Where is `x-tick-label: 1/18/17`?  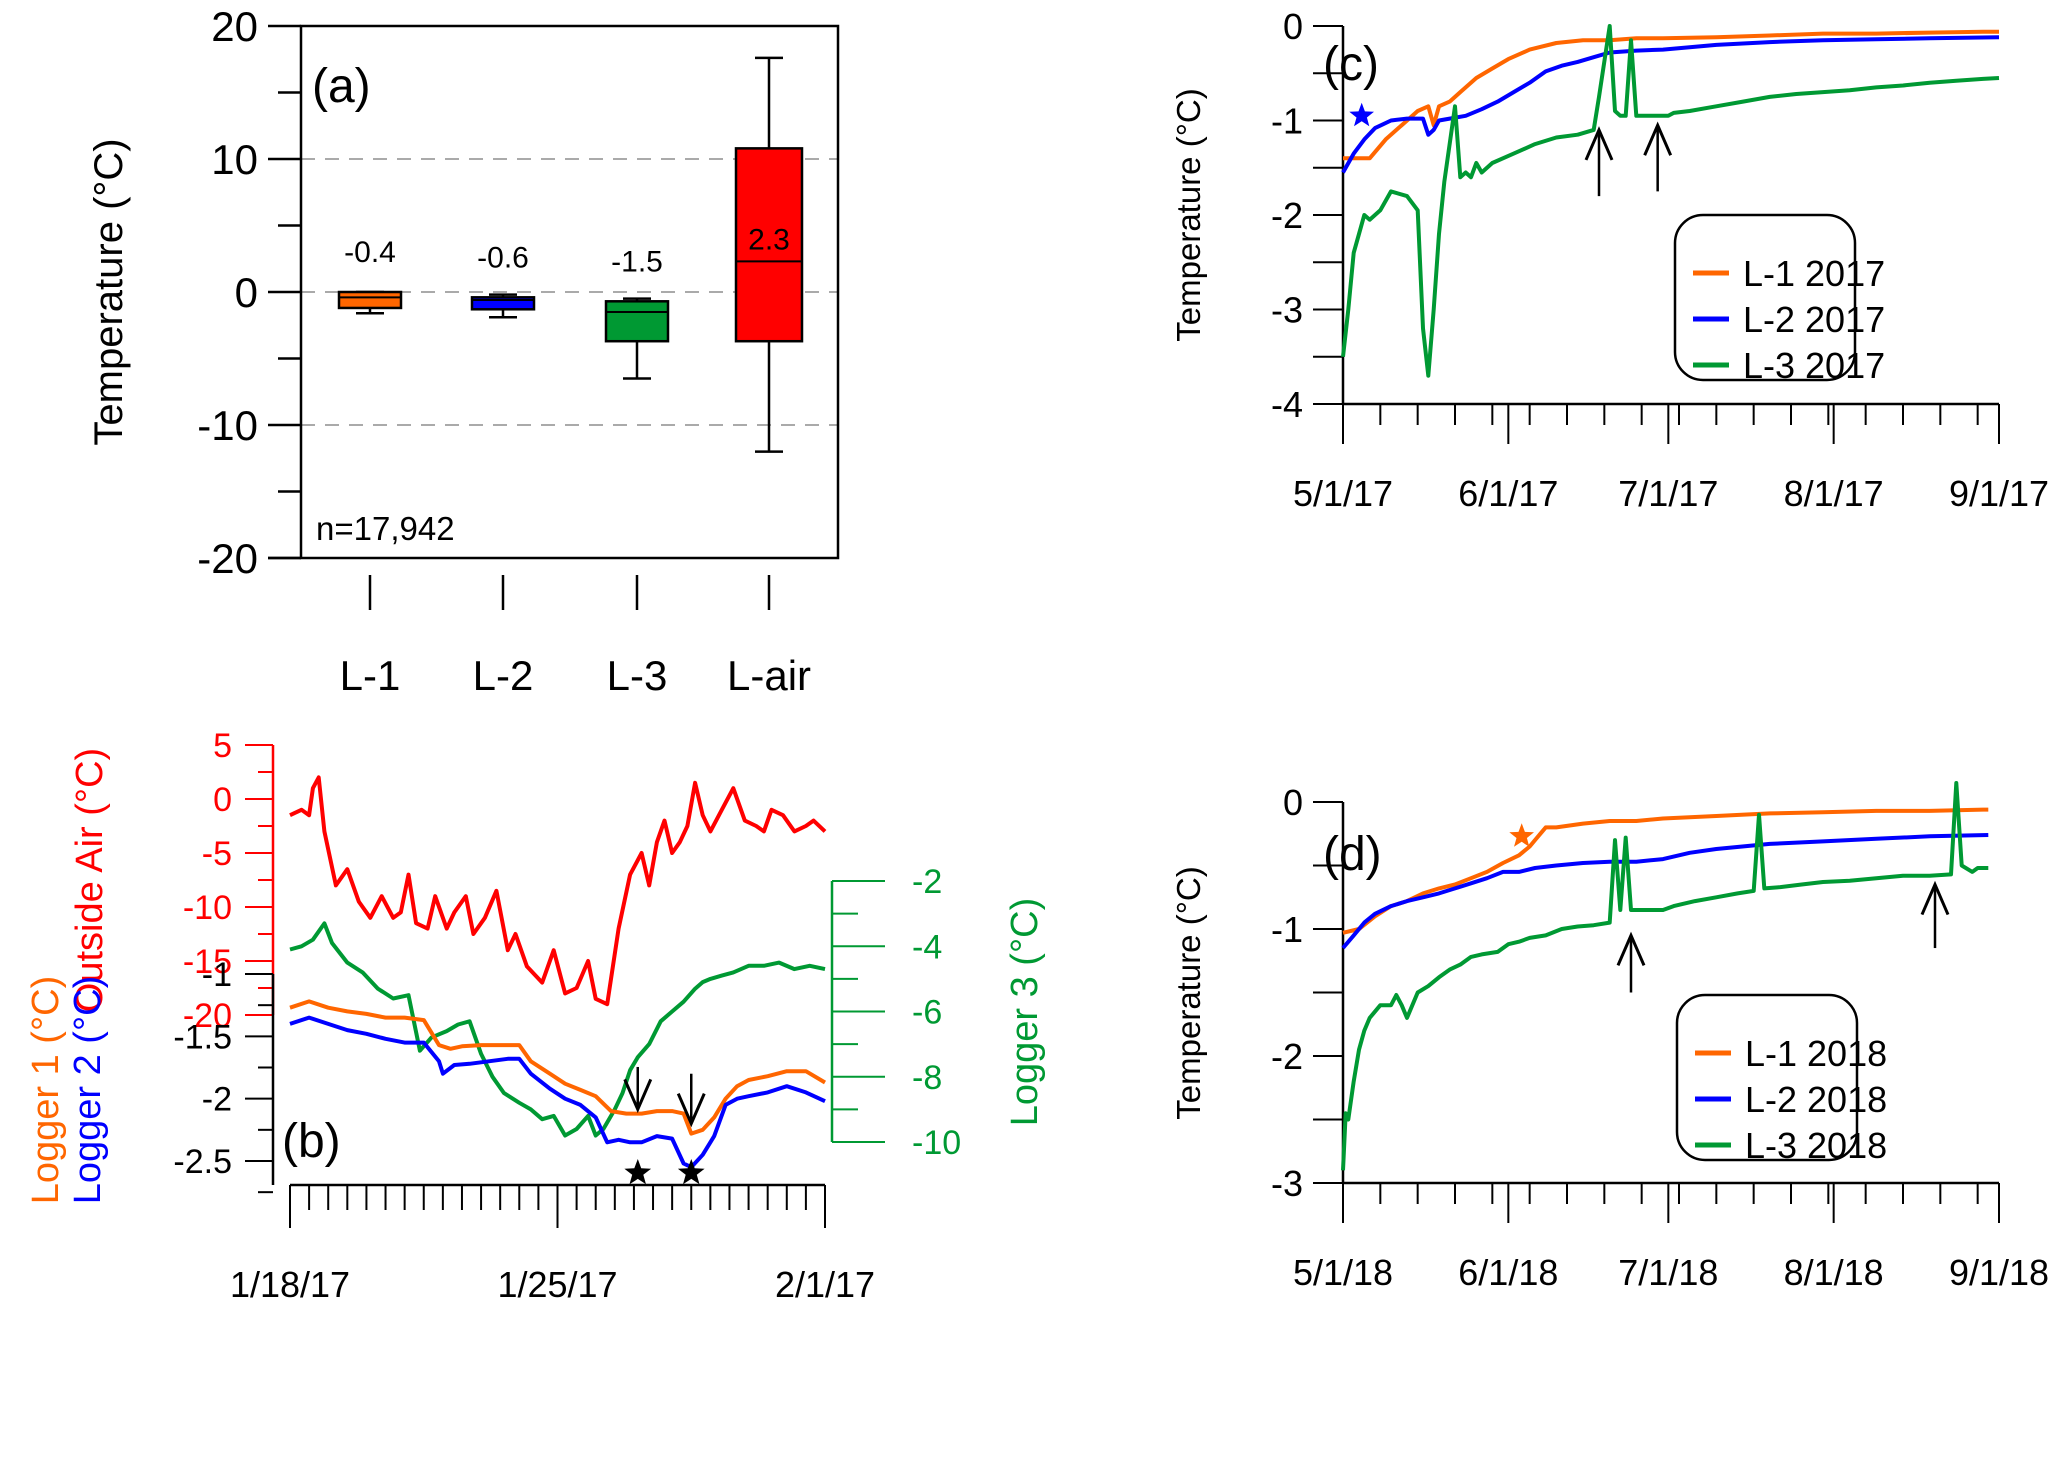 x-tick-label: 1/18/17 is located at coordinates (290, 1284).